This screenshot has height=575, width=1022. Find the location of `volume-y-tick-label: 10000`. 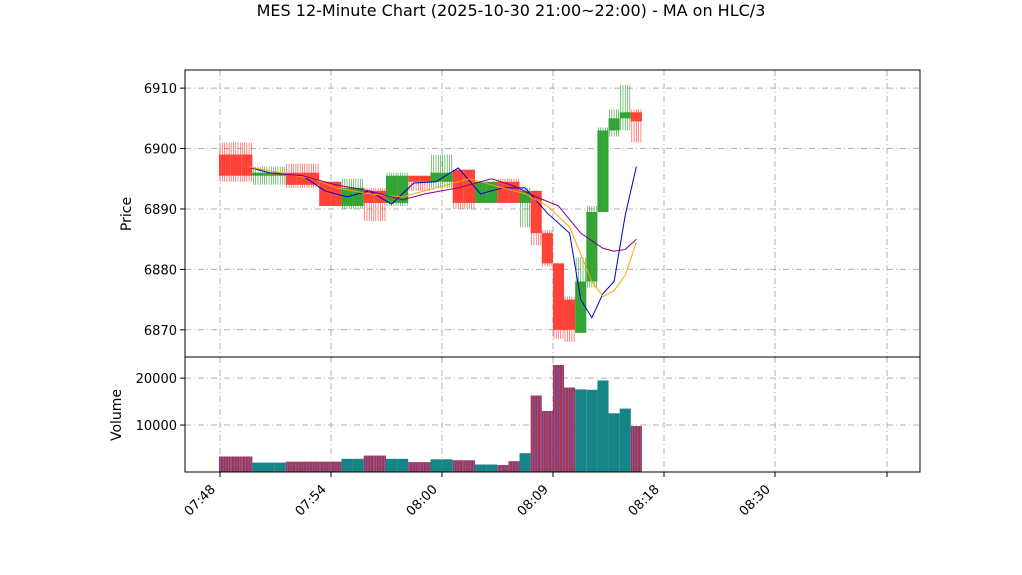

volume-y-tick-label: 10000 is located at coordinates (156, 426).